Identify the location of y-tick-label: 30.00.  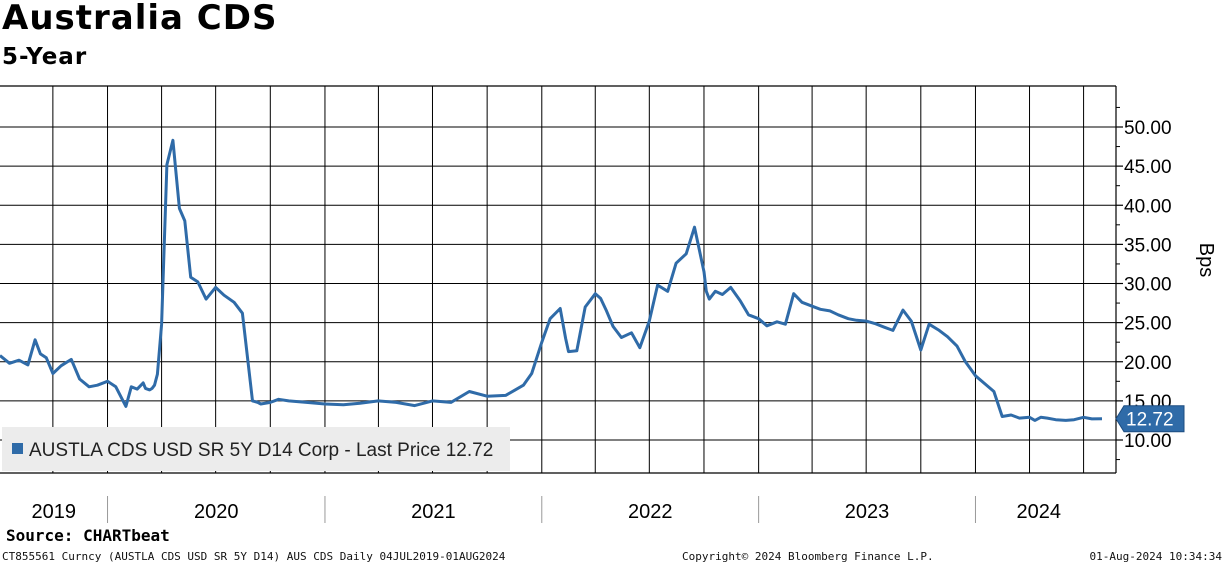
(1148, 285).